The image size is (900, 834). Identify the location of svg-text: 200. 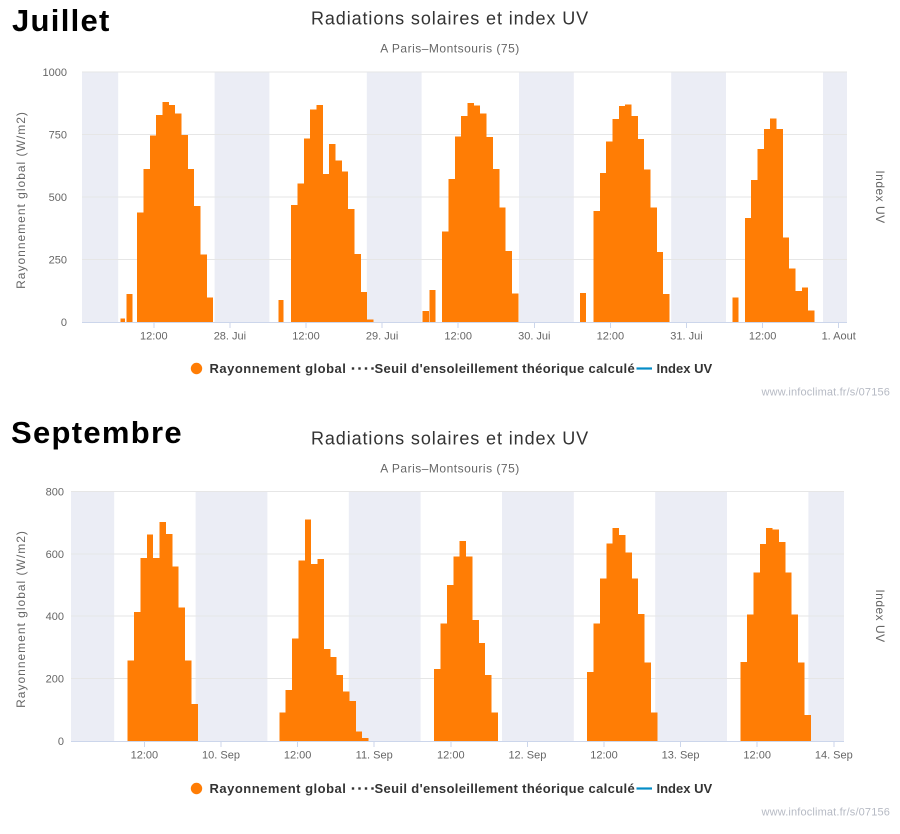
(55, 680).